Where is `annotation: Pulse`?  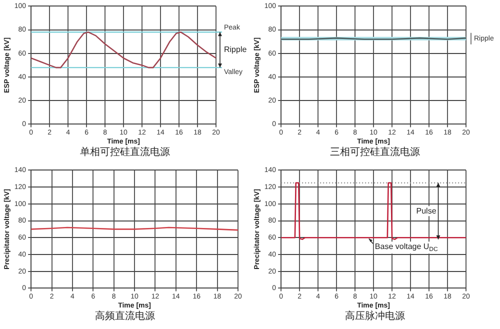
annotation: Pulse is located at coordinates (426, 211).